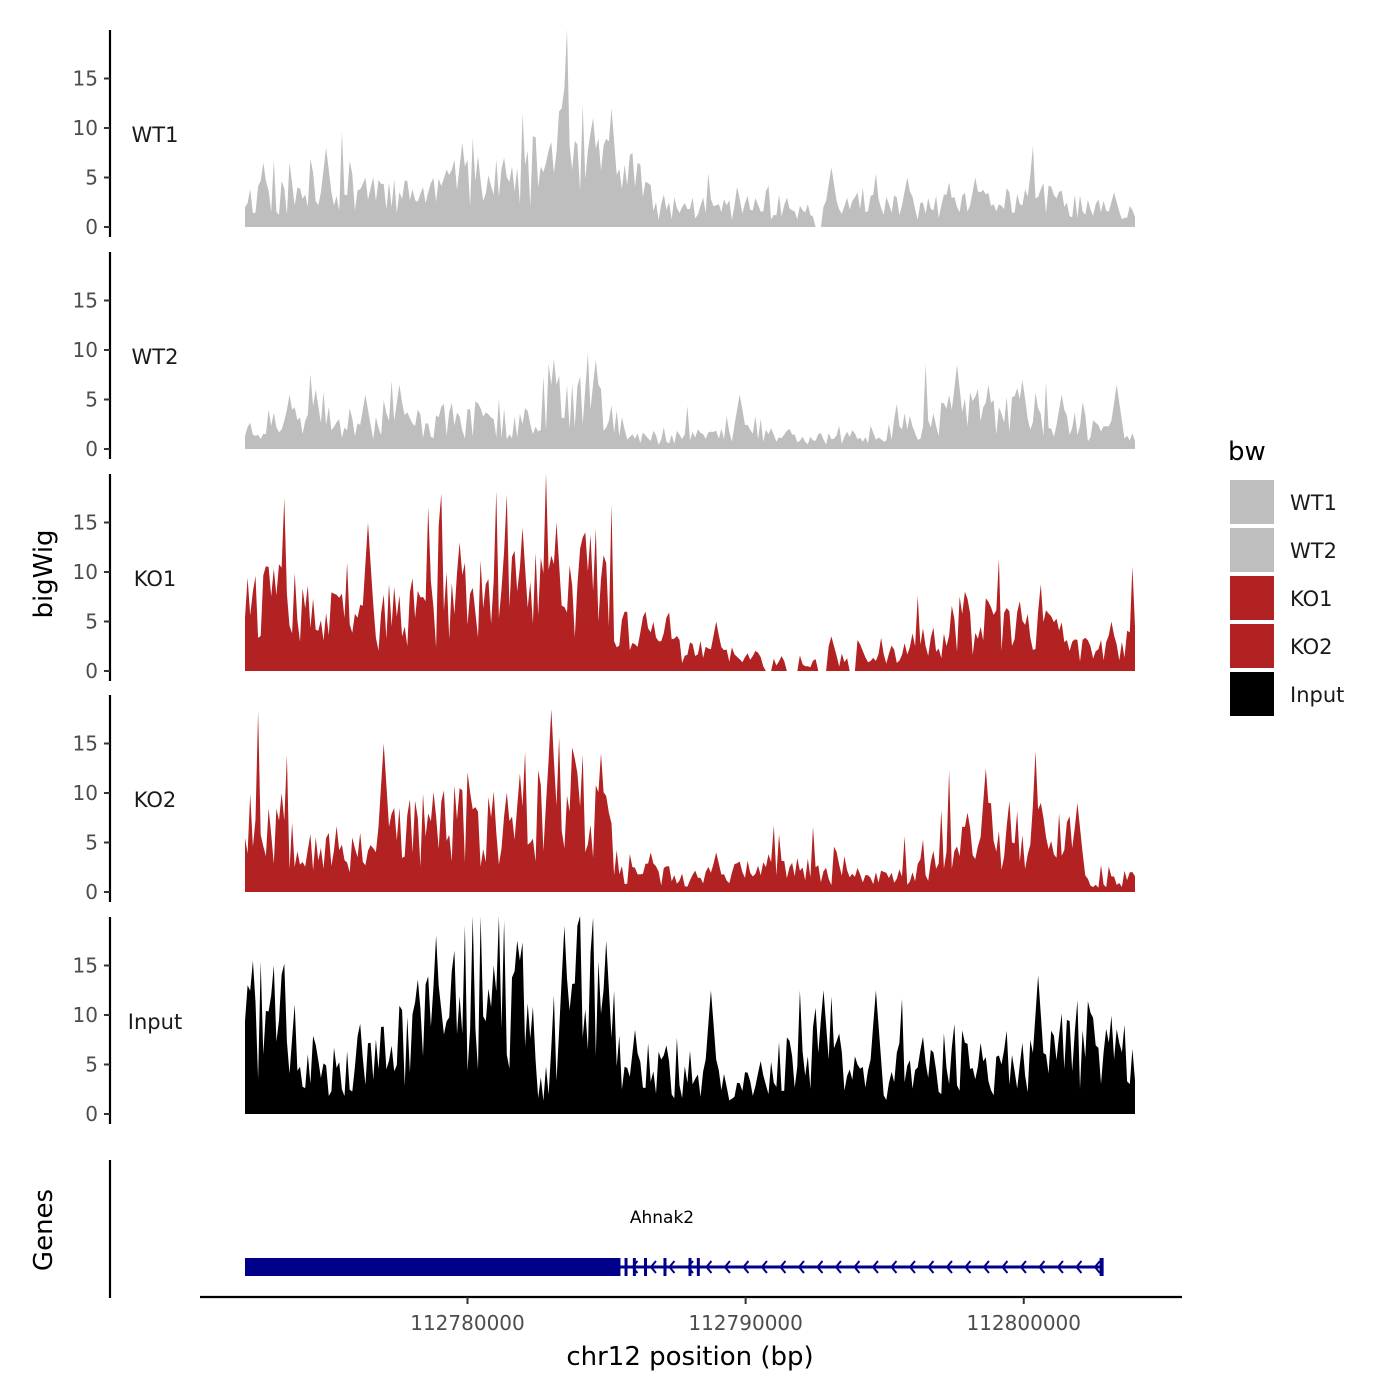  What do you see at coordinates (1313, 551) in the screenshot?
I see `legend-label: WT2` at bounding box center [1313, 551].